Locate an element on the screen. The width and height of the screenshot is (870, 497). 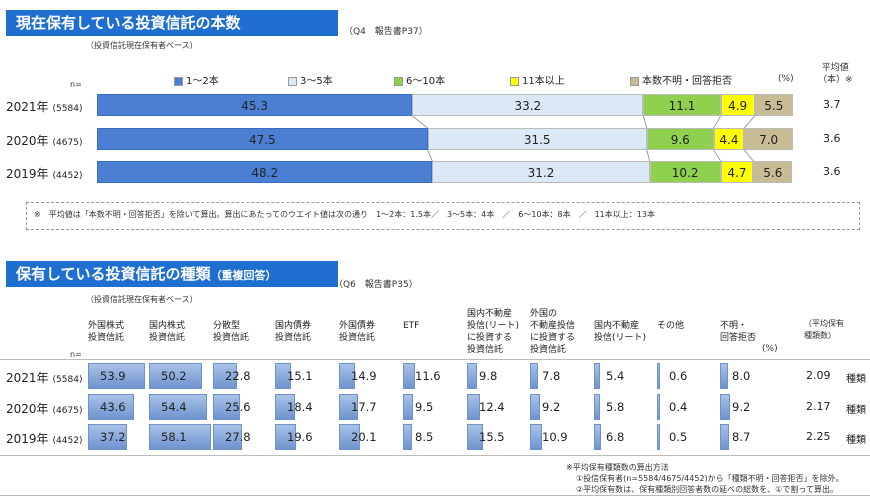
column-header-line: 国内株式 is located at coordinates (167, 326).